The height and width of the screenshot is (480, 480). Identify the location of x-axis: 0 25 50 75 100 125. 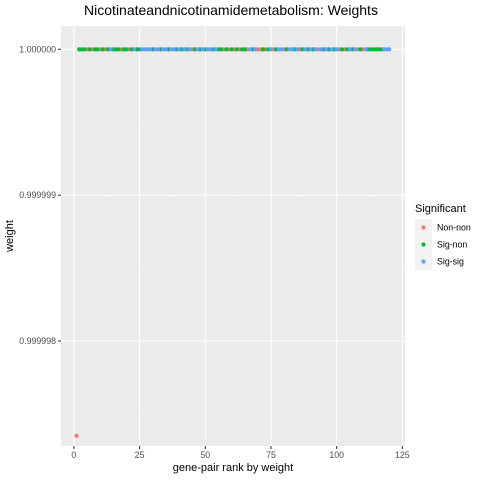
(240, 453).